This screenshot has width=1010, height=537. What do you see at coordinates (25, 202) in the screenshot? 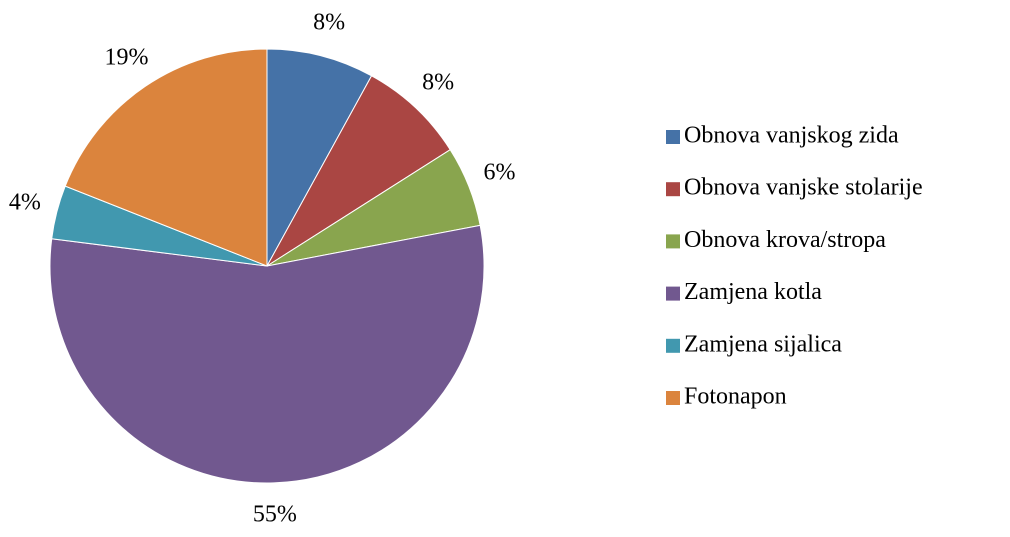
I see `data-label: 4%` at bounding box center [25, 202].